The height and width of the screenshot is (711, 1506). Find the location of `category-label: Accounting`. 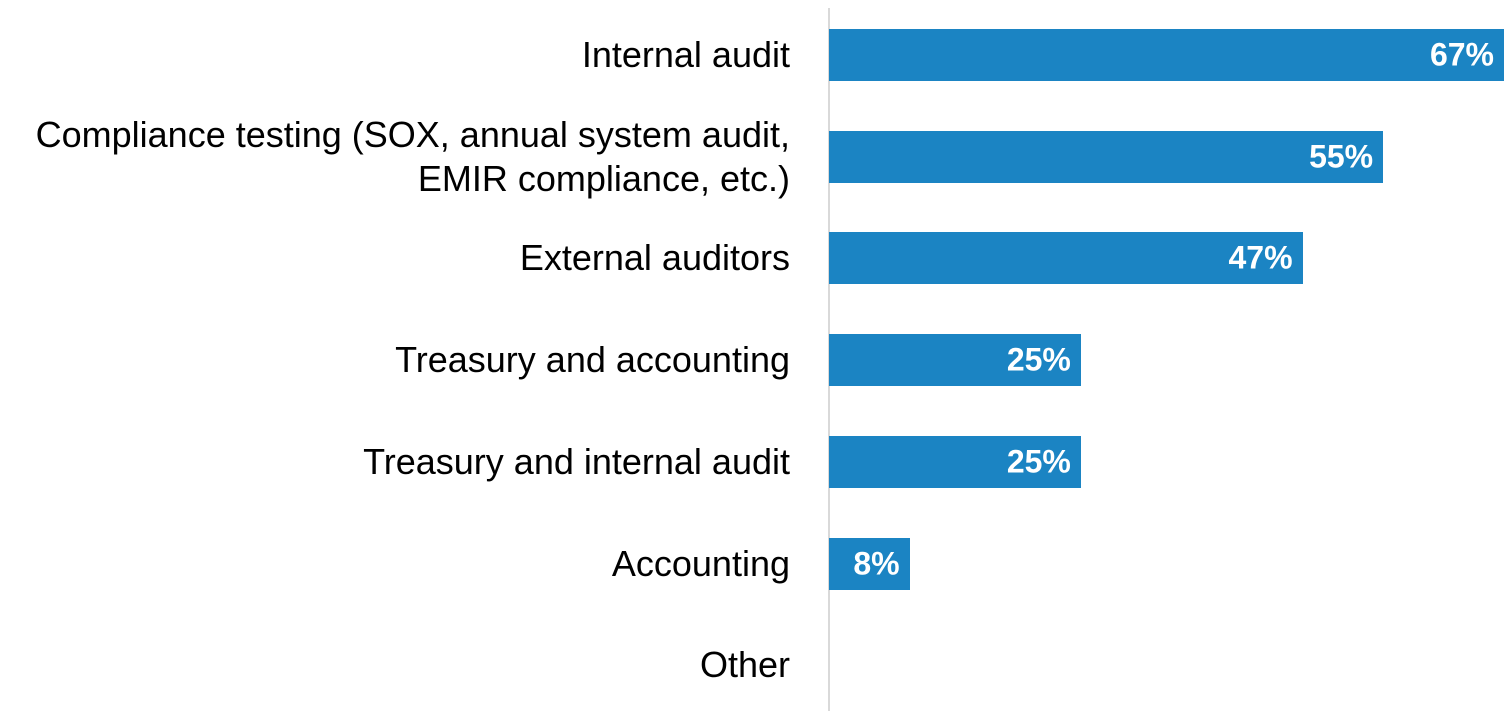

category-label: Accounting is located at coordinates (700, 563).